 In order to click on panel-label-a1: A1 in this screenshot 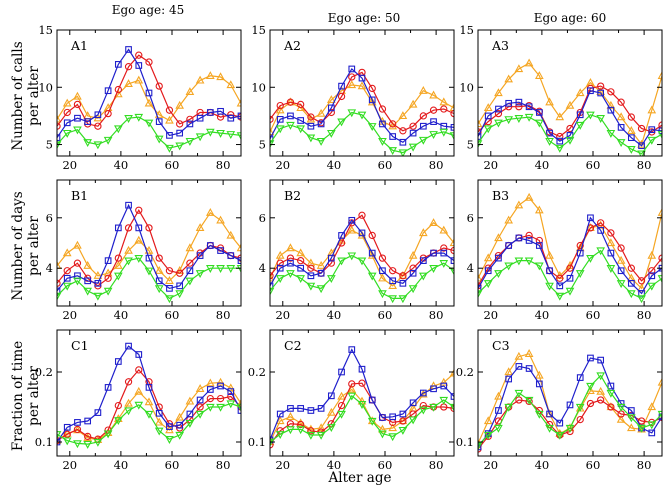, I will do `click(79, 45)`.